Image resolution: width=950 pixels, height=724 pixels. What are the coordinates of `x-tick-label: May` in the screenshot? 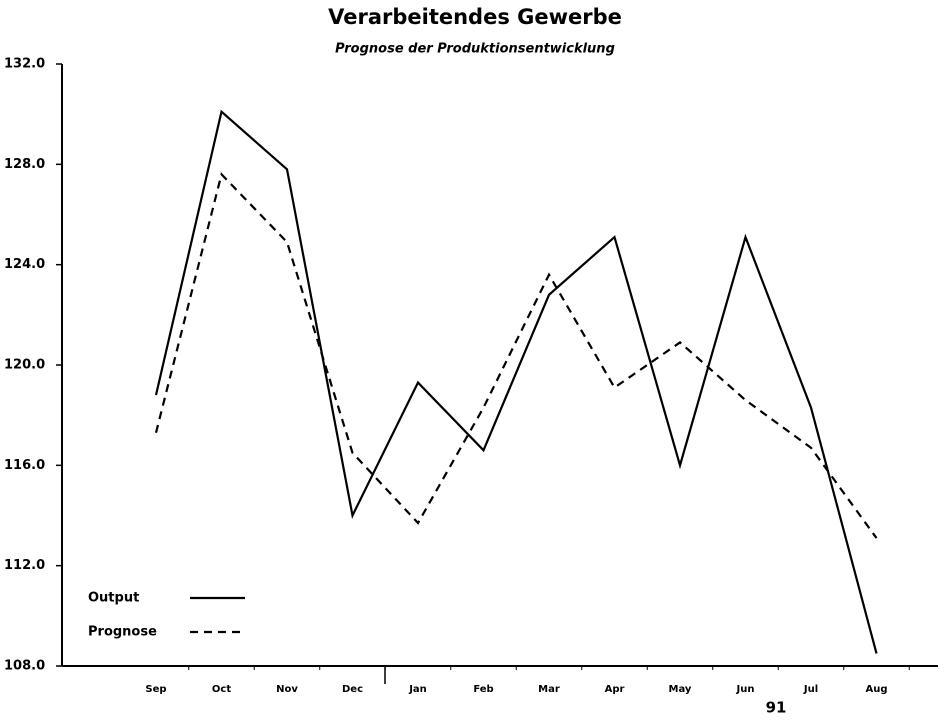 It's located at (680, 689).